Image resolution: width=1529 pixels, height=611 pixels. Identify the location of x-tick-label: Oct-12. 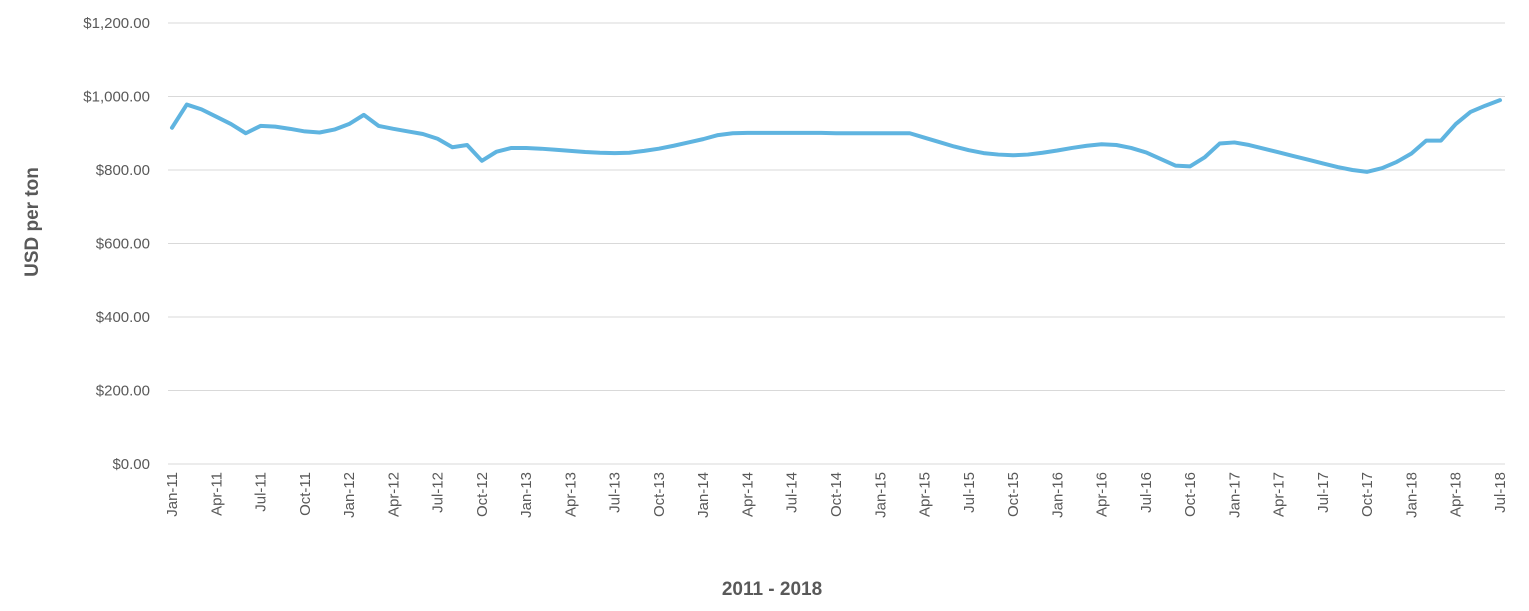
(482, 494).